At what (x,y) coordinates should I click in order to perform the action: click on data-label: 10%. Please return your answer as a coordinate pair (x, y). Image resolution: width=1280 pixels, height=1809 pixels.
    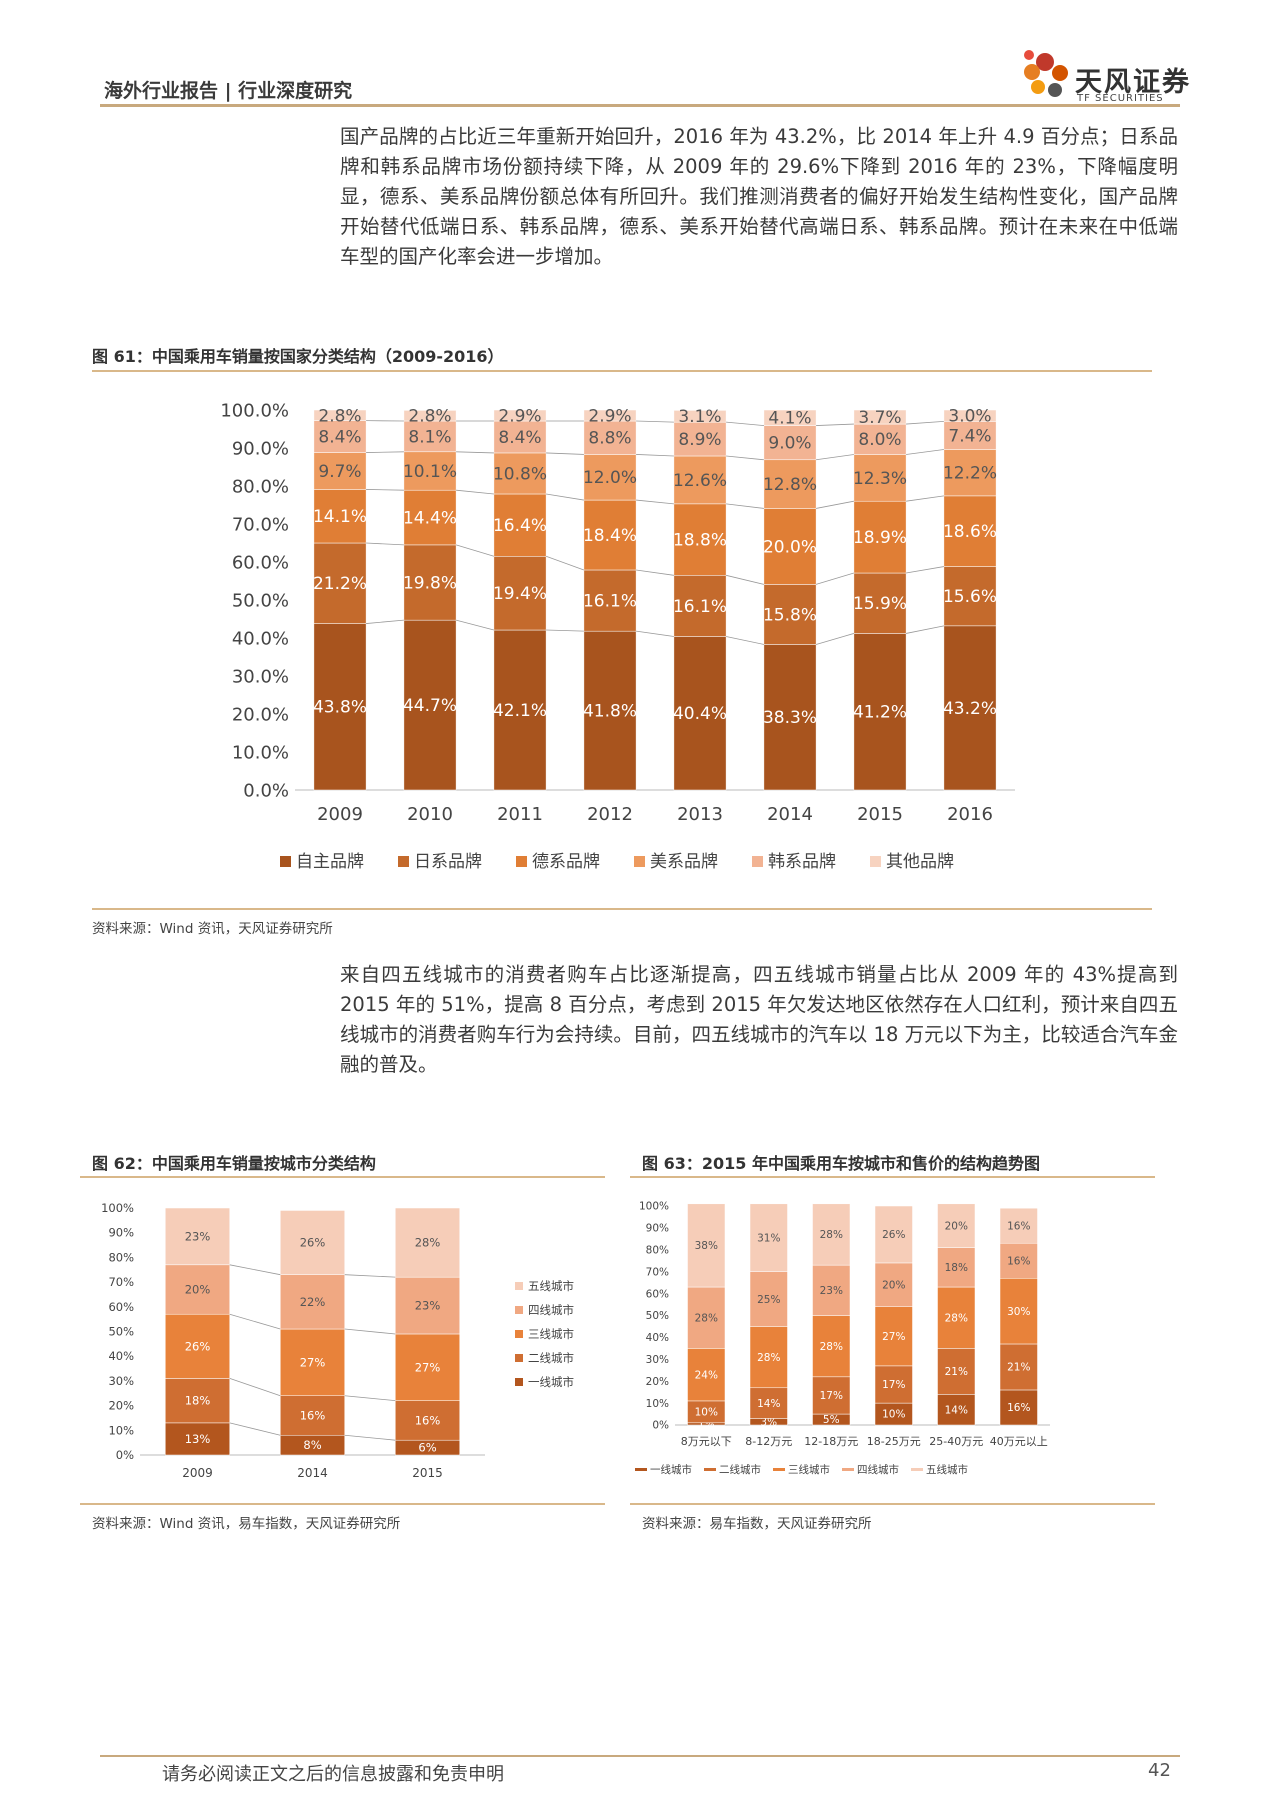
    Looking at the image, I should click on (706, 1413).